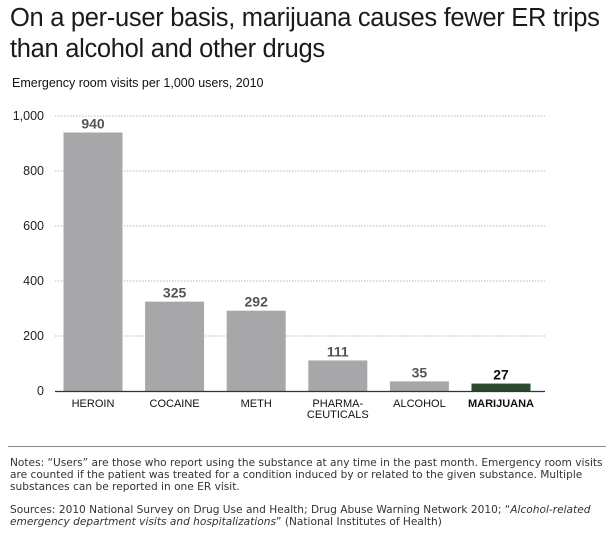  What do you see at coordinates (419, 404) in the screenshot?
I see `x-tick-label: ALCOHOL` at bounding box center [419, 404].